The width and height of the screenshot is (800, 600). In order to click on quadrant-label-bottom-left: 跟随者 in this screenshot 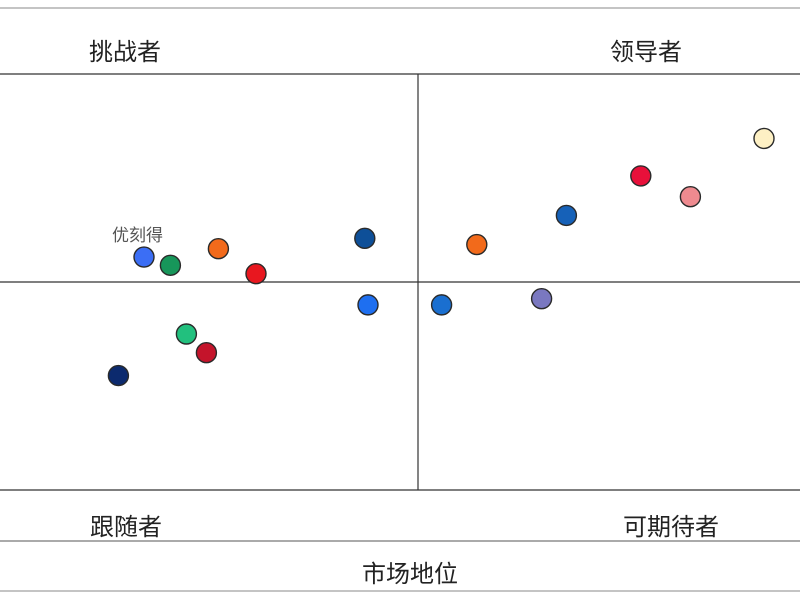, I will do `click(126, 527)`.